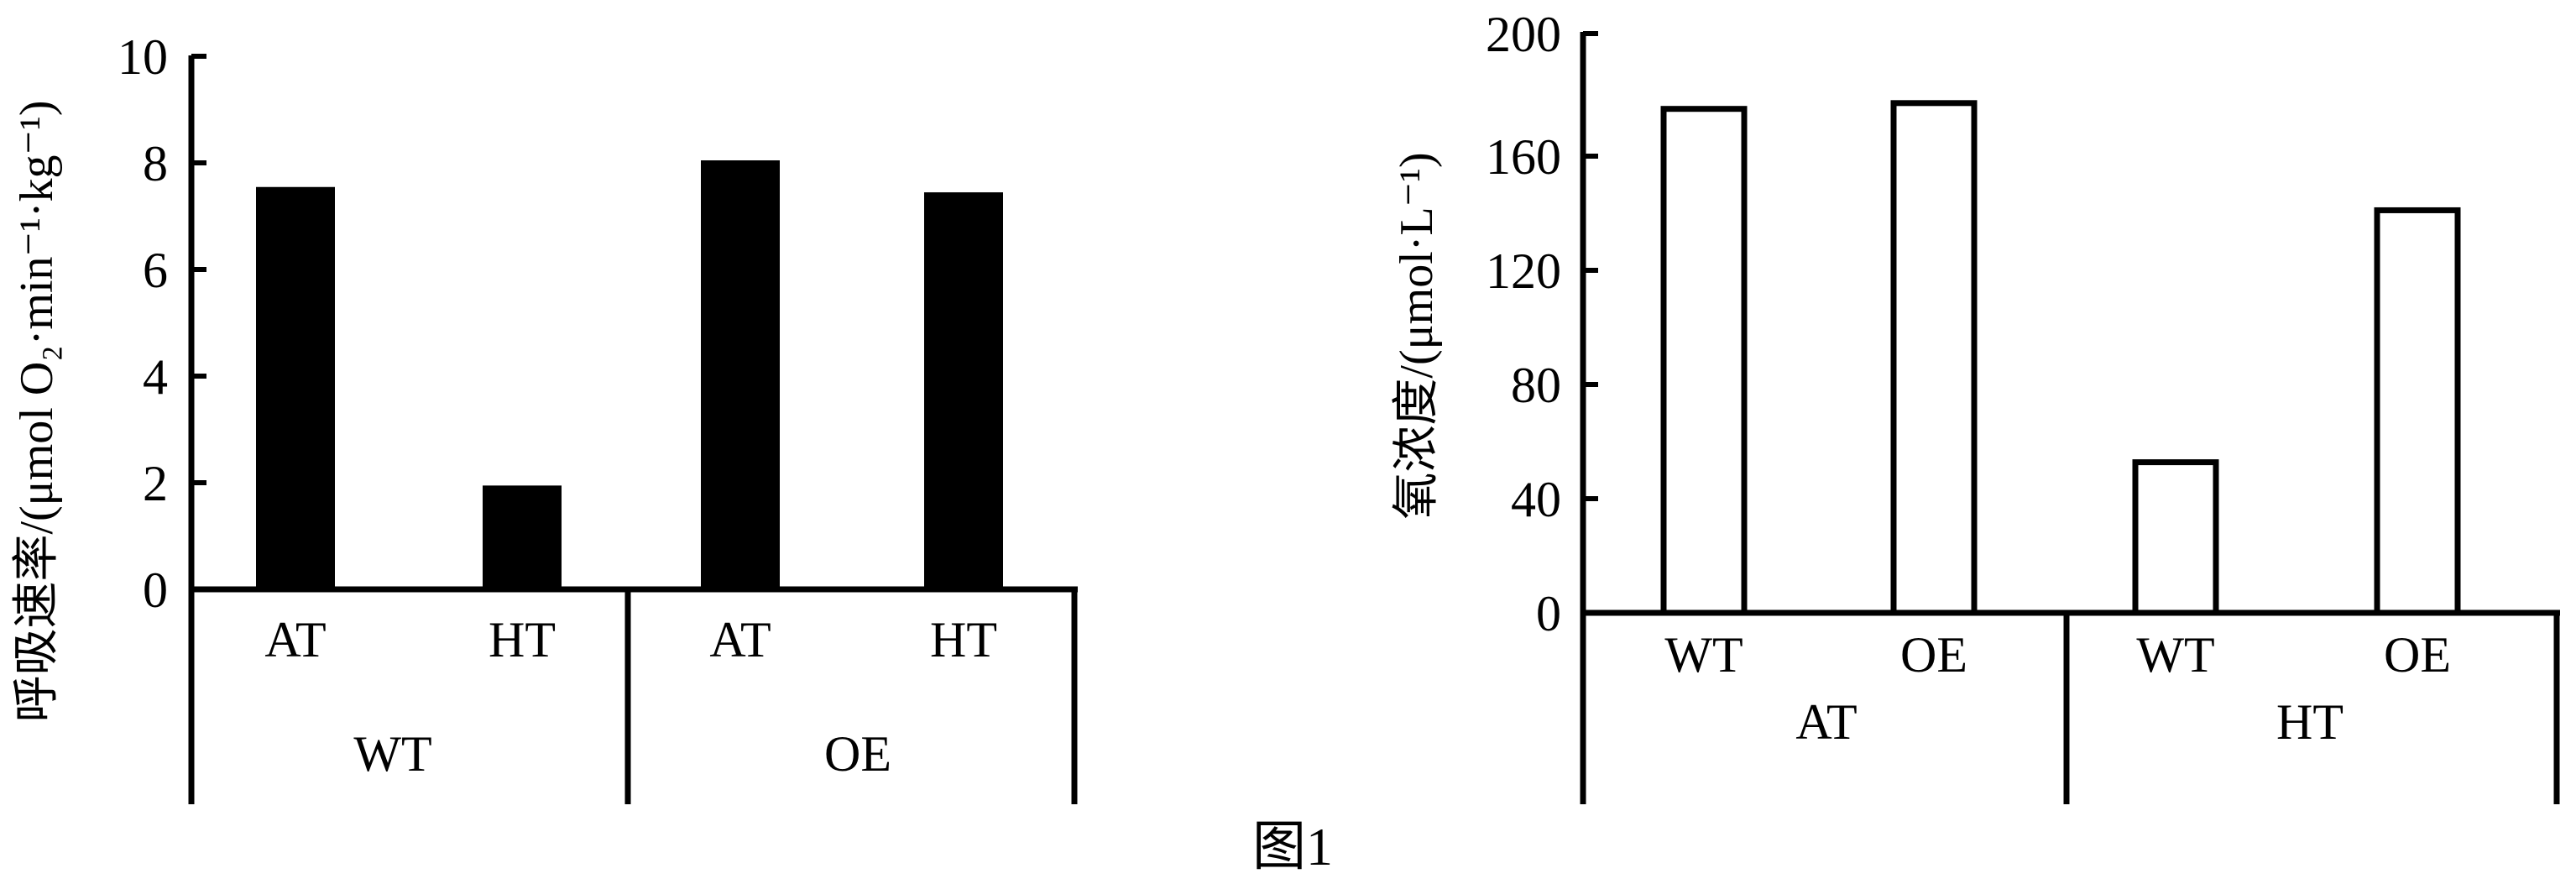 This screenshot has height=884, width=2576. I want to click on bar-oe-at, so click(740, 376).